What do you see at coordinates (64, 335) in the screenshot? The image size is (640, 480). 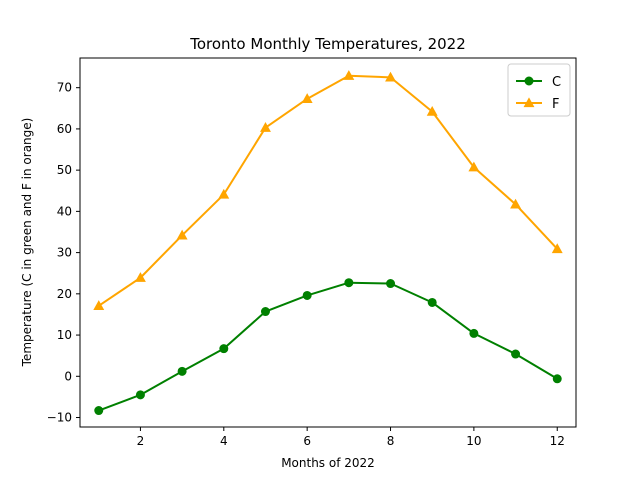 I see `y-tick-label: 10` at bounding box center [64, 335].